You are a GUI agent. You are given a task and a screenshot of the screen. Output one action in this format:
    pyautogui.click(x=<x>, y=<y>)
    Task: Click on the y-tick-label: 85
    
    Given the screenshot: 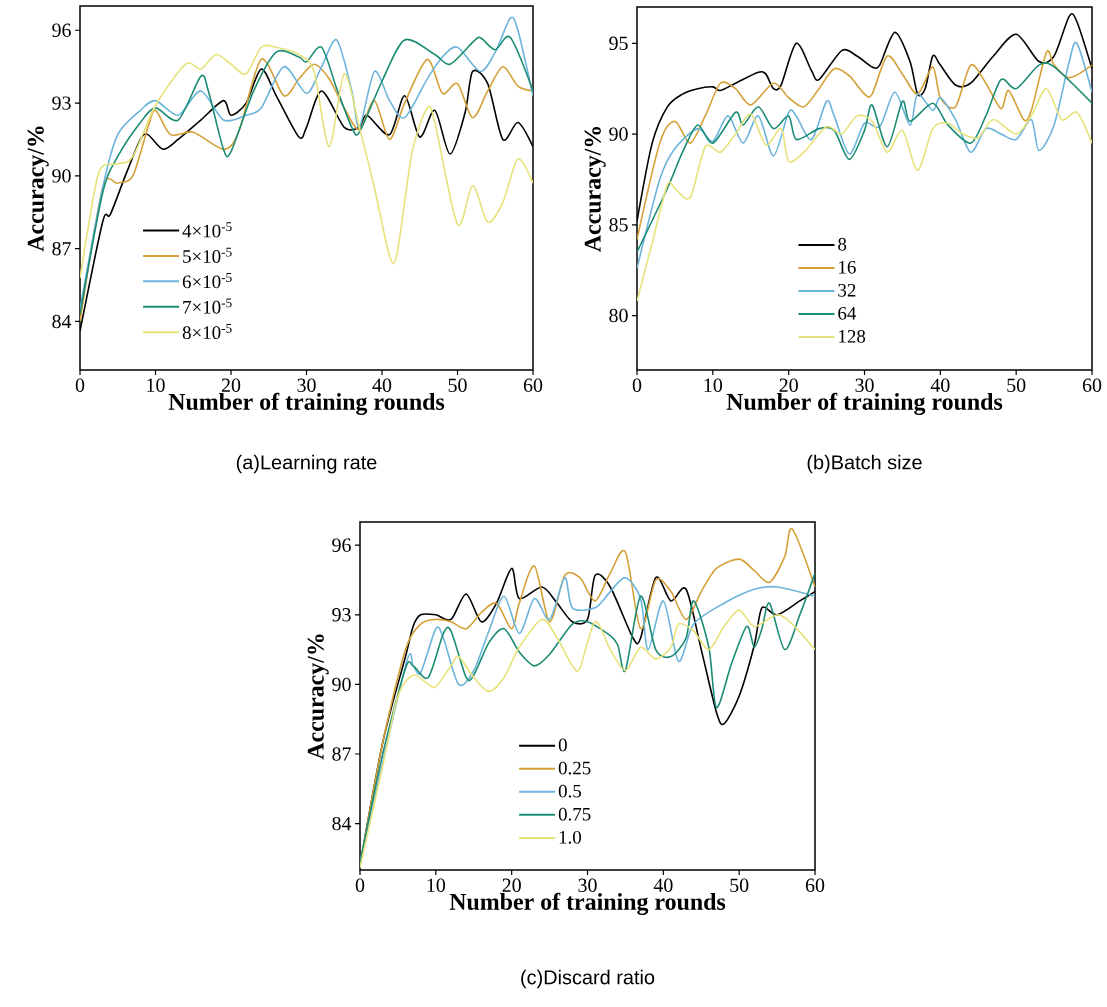 What is the action you would take?
    pyautogui.click(x=618, y=225)
    